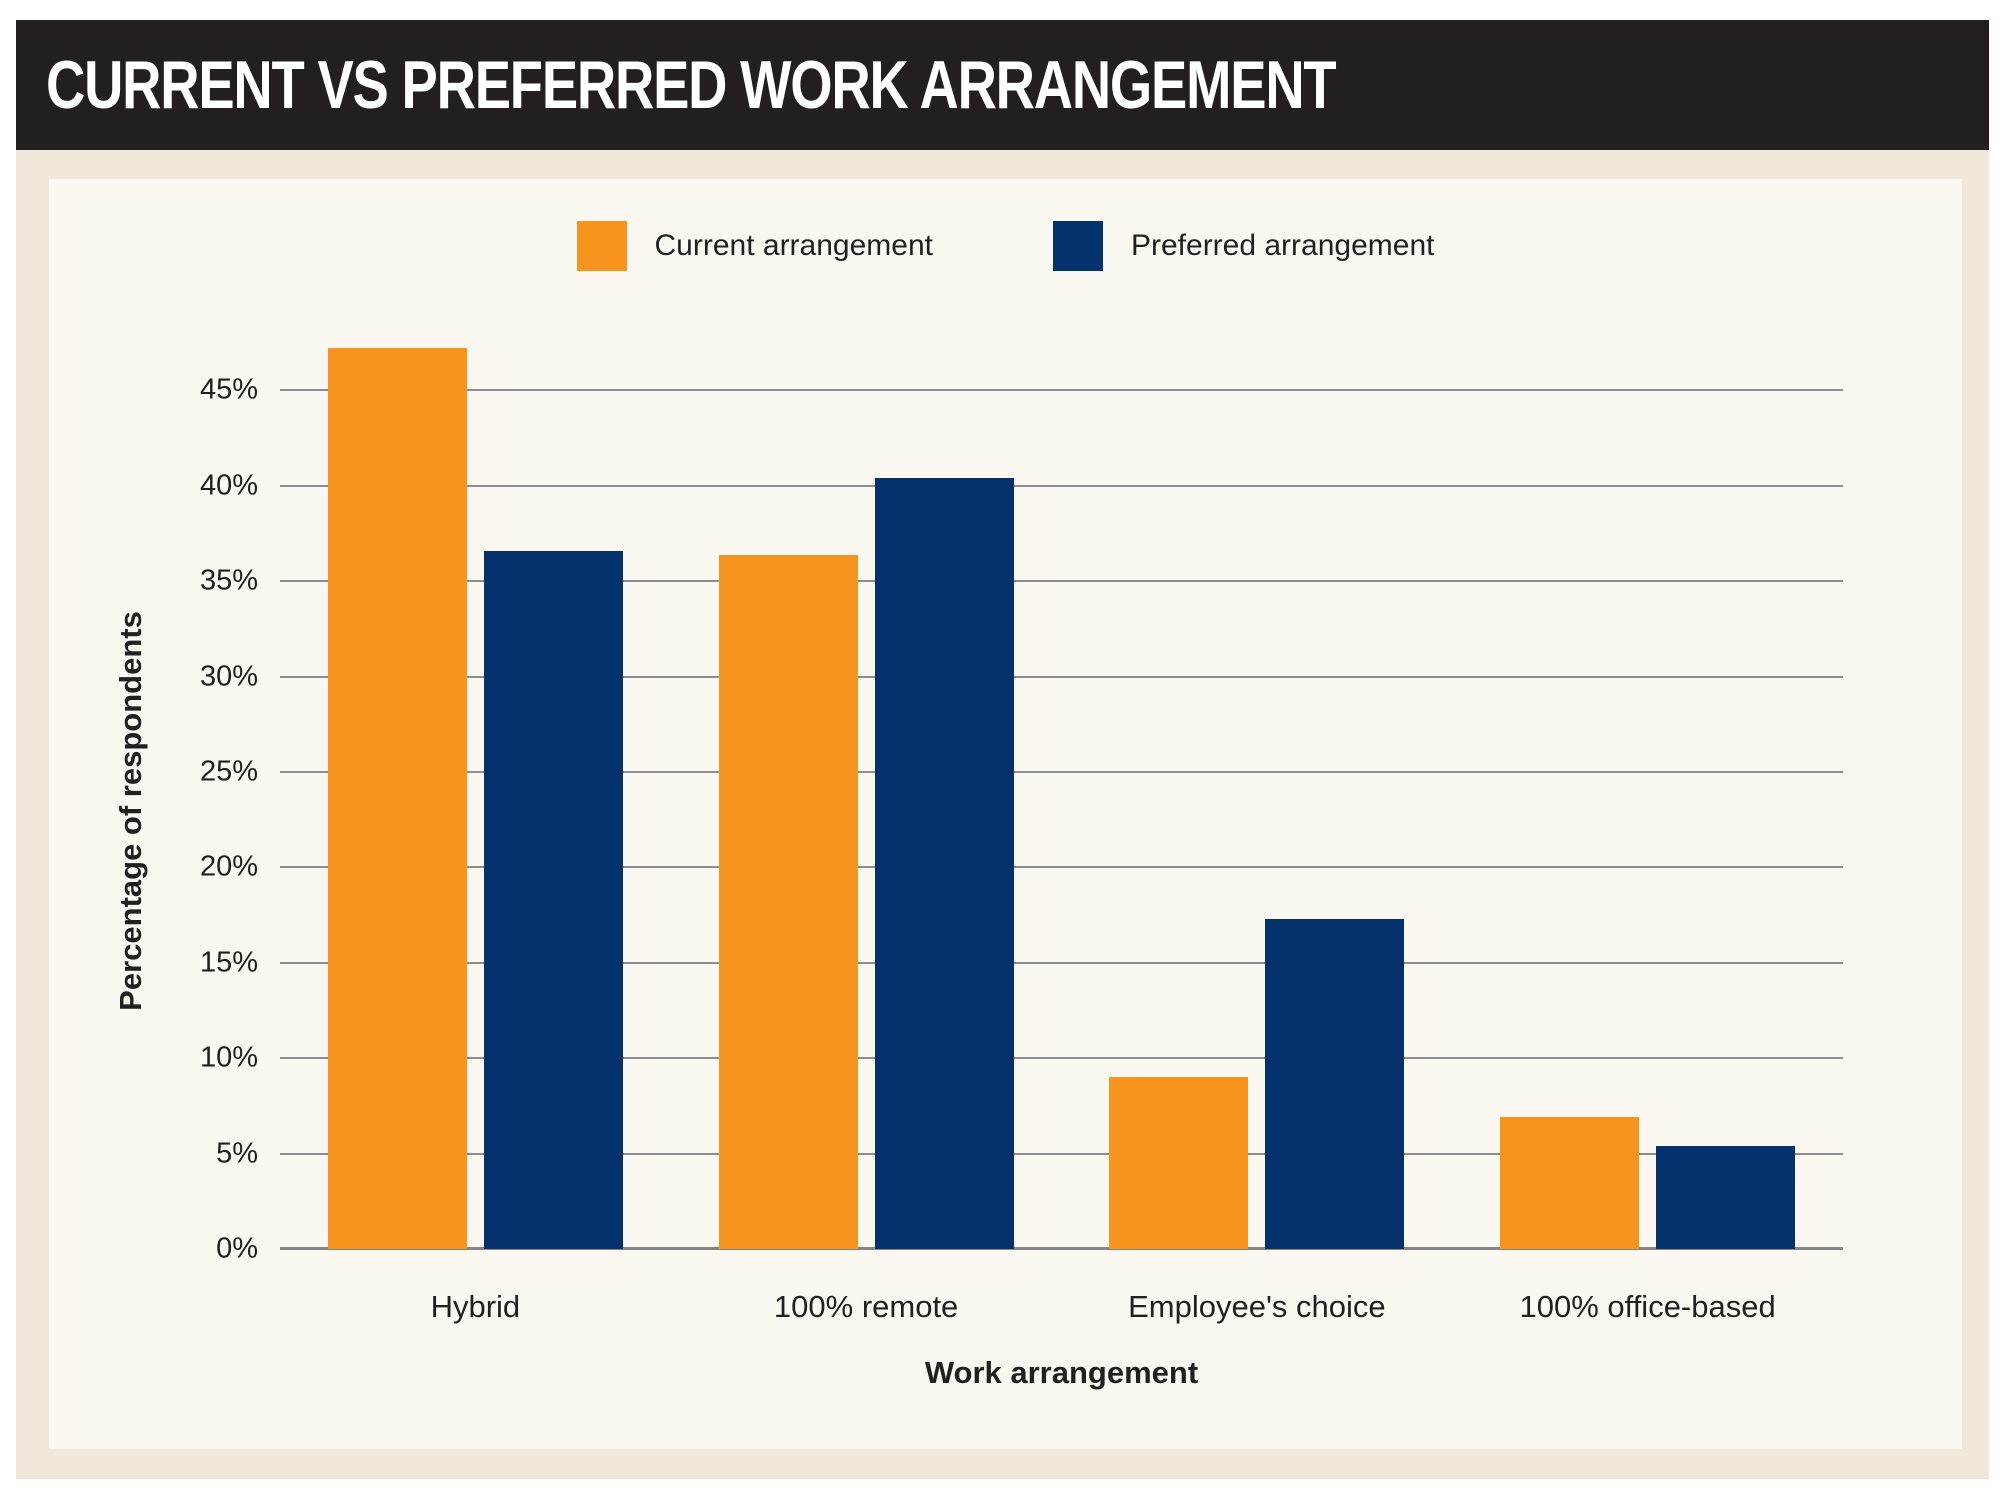 The width and height of the screenshot is (2005, 1492). What do you see at coordinates (1257, 1306) in the screenshot?
I see `x-tick-label: Employee's choice` at bounding box center [1257, 1306].